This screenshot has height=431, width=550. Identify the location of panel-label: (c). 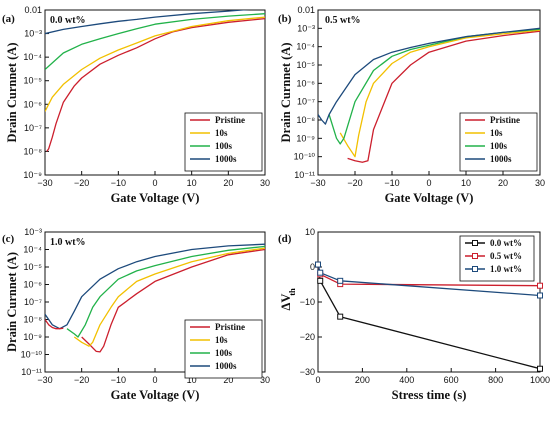
(8, 239).